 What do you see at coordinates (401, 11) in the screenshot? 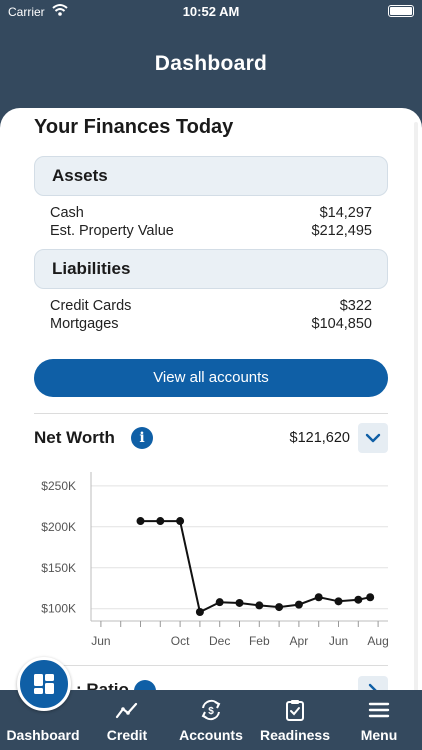
I see `battery-icon` at bounding box center [401, 11].